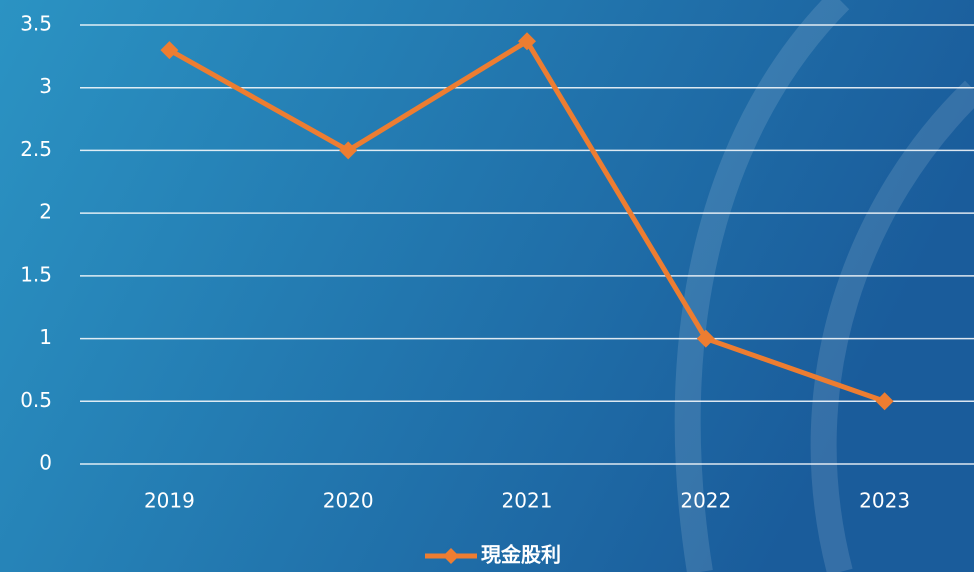 The image size is (974, 572). Describe the element at coordinates (451, 556) in the screenshot. I see `legend-marker` at that location.